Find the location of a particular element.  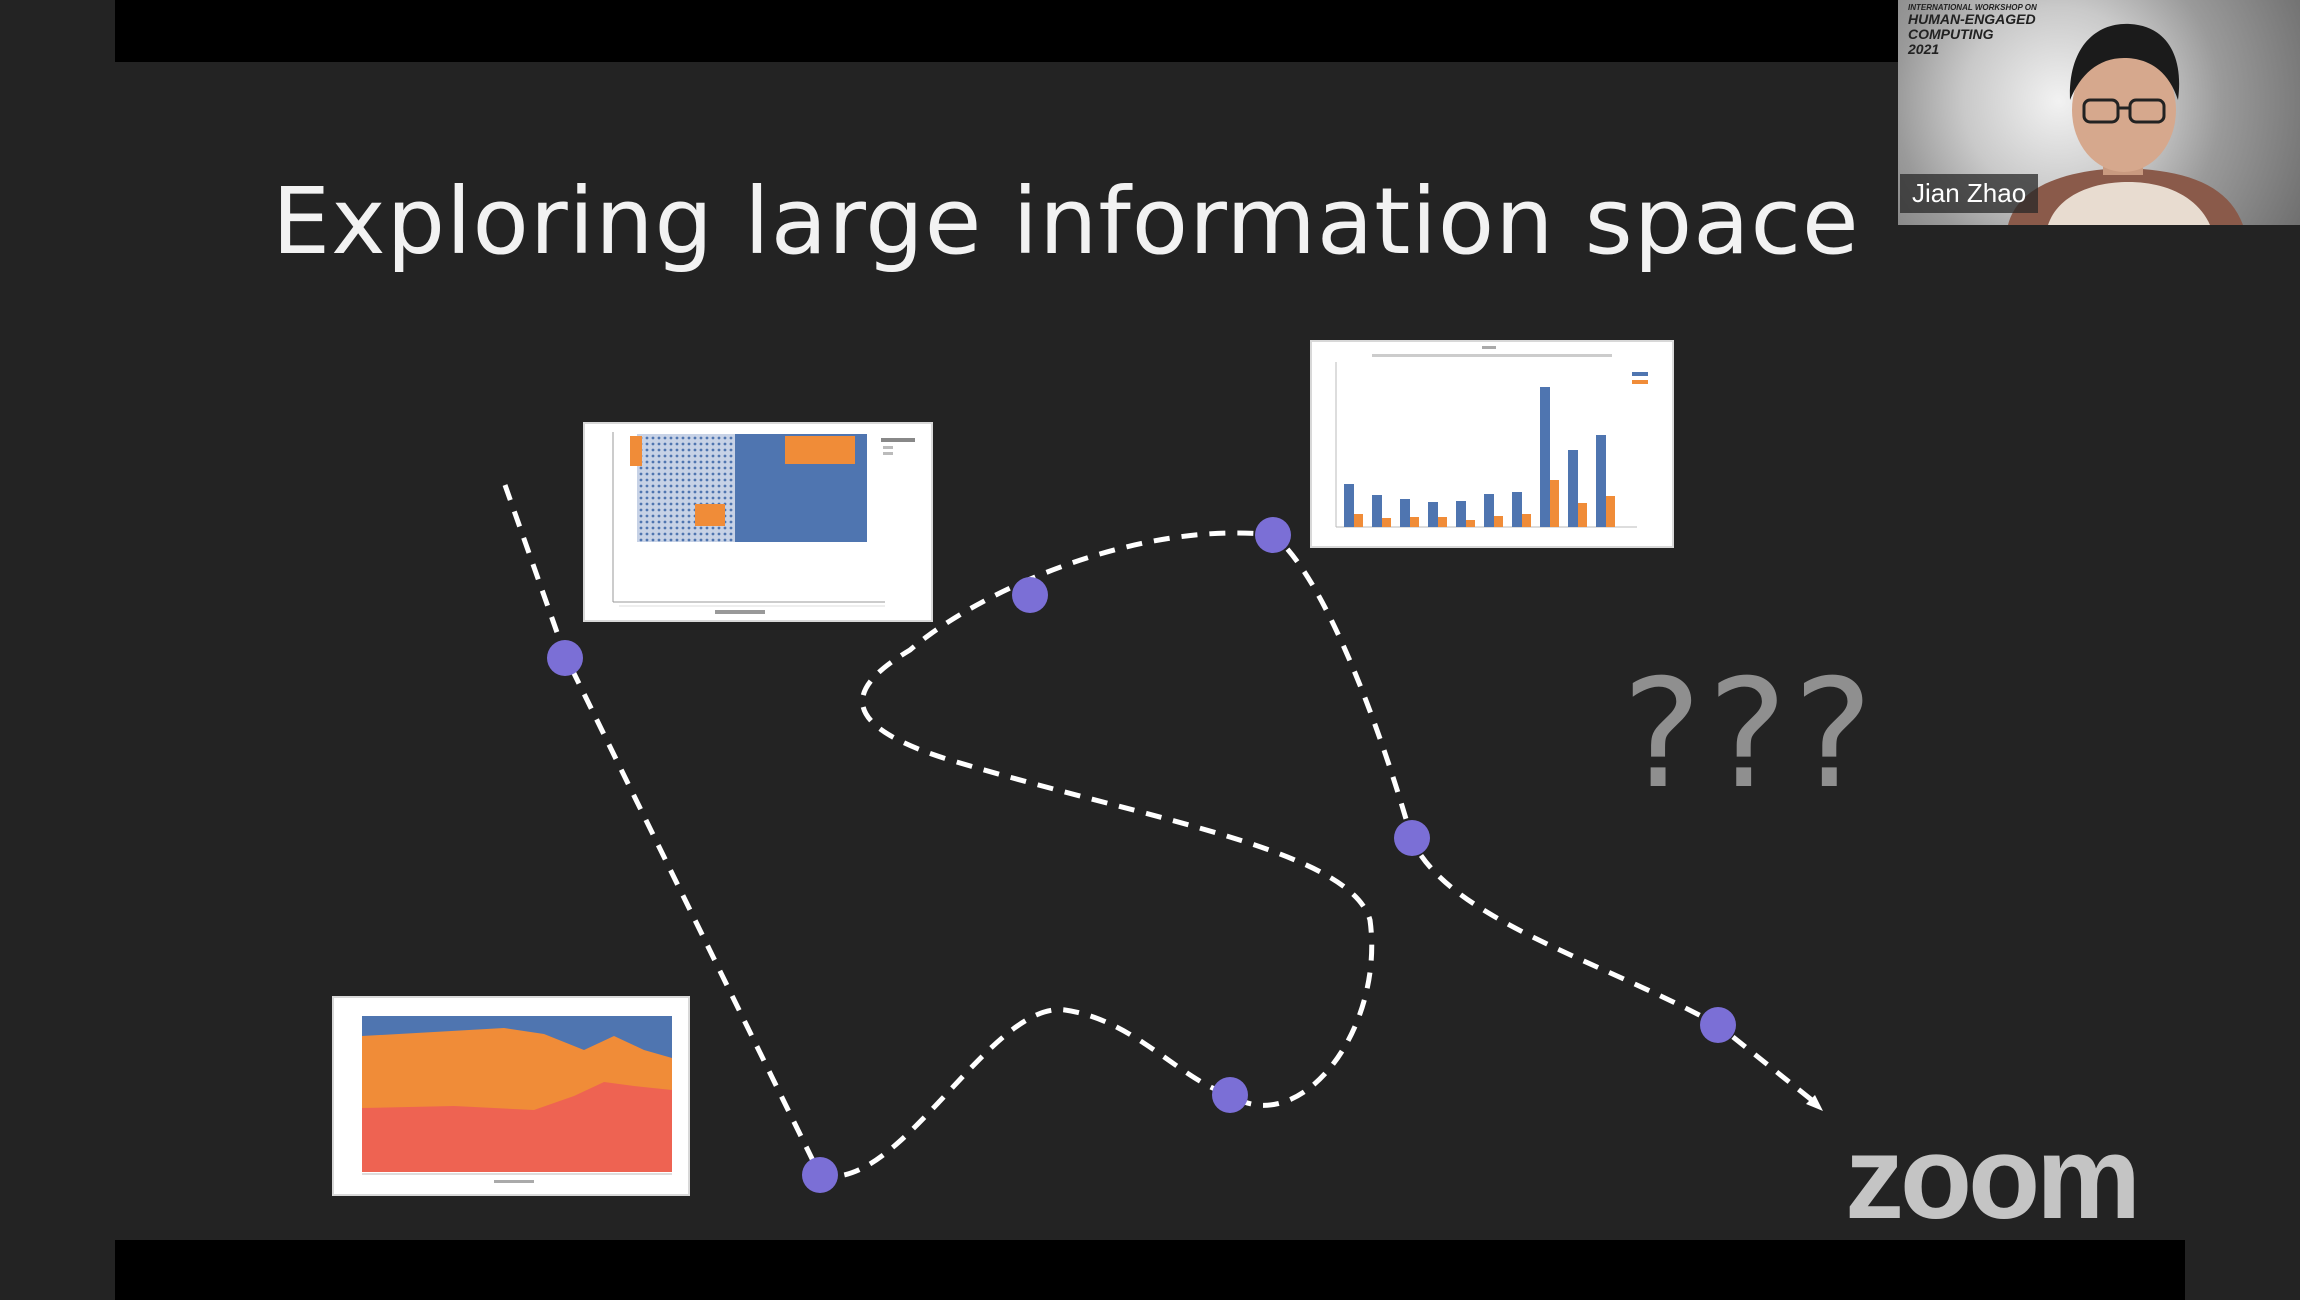

presenter-name-tag: Jian Zhao is located at coordinates (1969, 193).